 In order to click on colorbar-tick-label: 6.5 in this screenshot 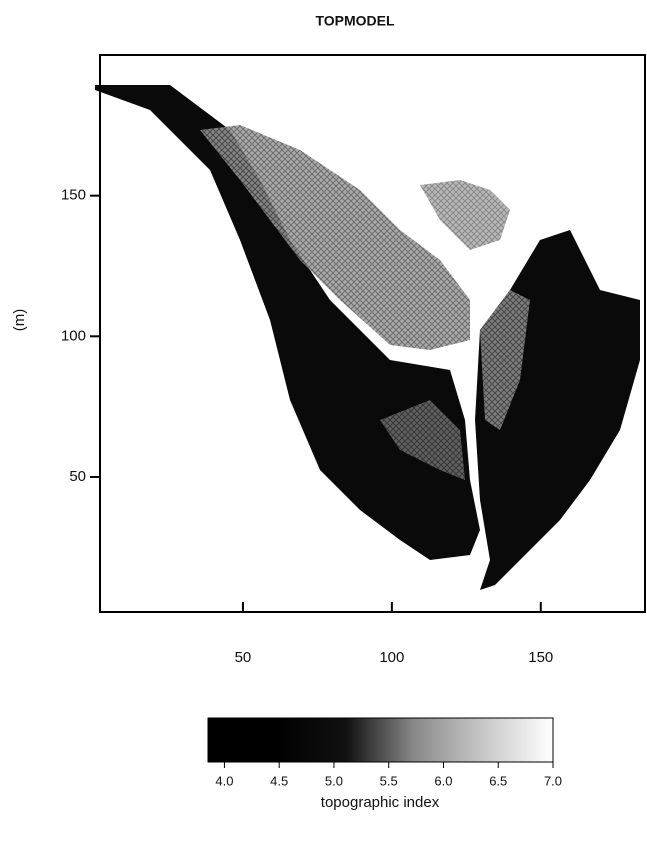, I will do `click(498, 780)`.